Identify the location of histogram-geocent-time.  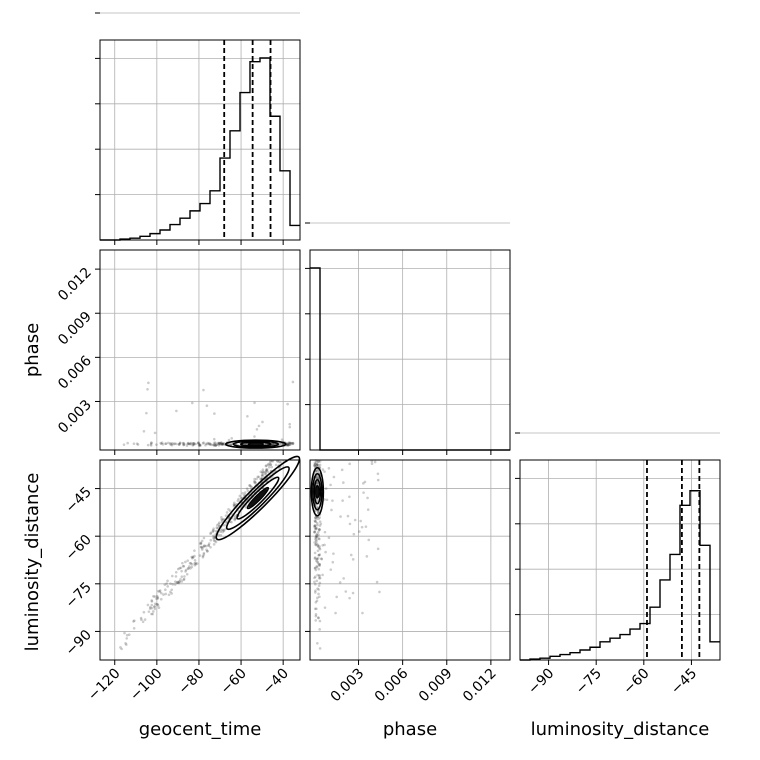
(198, 128).